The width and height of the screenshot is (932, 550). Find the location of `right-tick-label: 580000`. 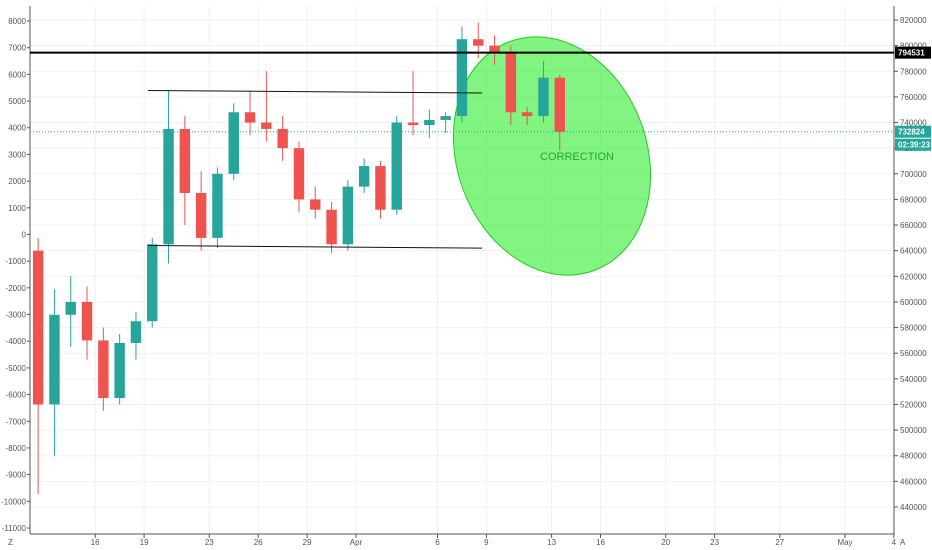

right-tick-label: 580000 is located at coordinates (913, 328).